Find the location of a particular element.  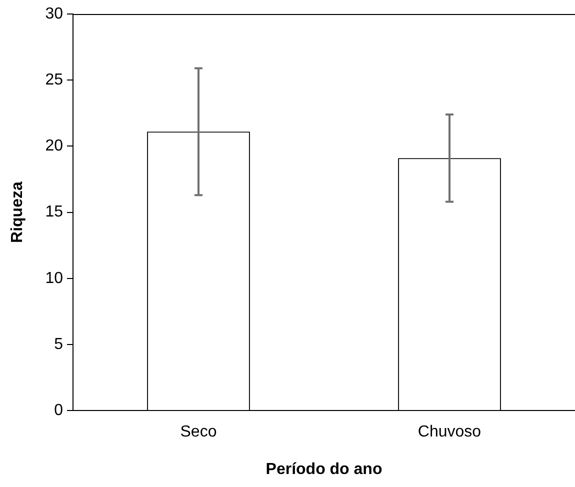

y-tick-label: 10 is located at coordinates (54, 278).